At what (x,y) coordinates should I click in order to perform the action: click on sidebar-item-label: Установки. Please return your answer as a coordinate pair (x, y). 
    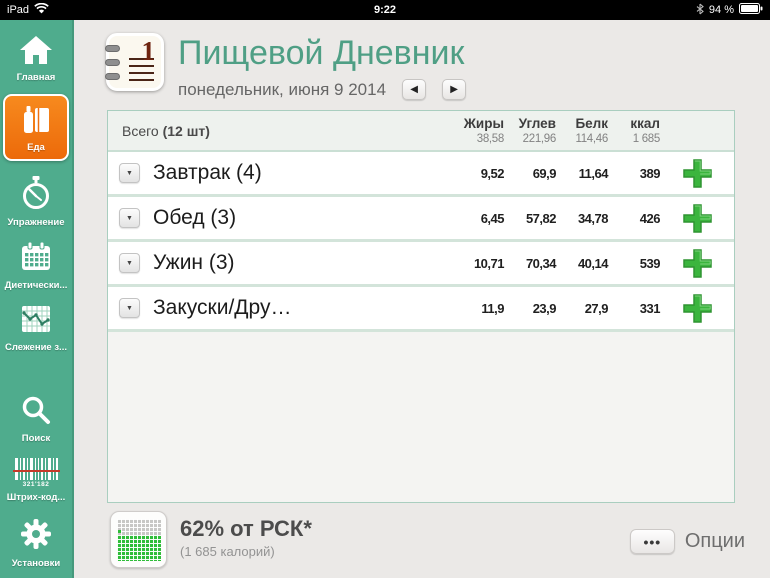
    Looking at the image, I should click on (36, 563).